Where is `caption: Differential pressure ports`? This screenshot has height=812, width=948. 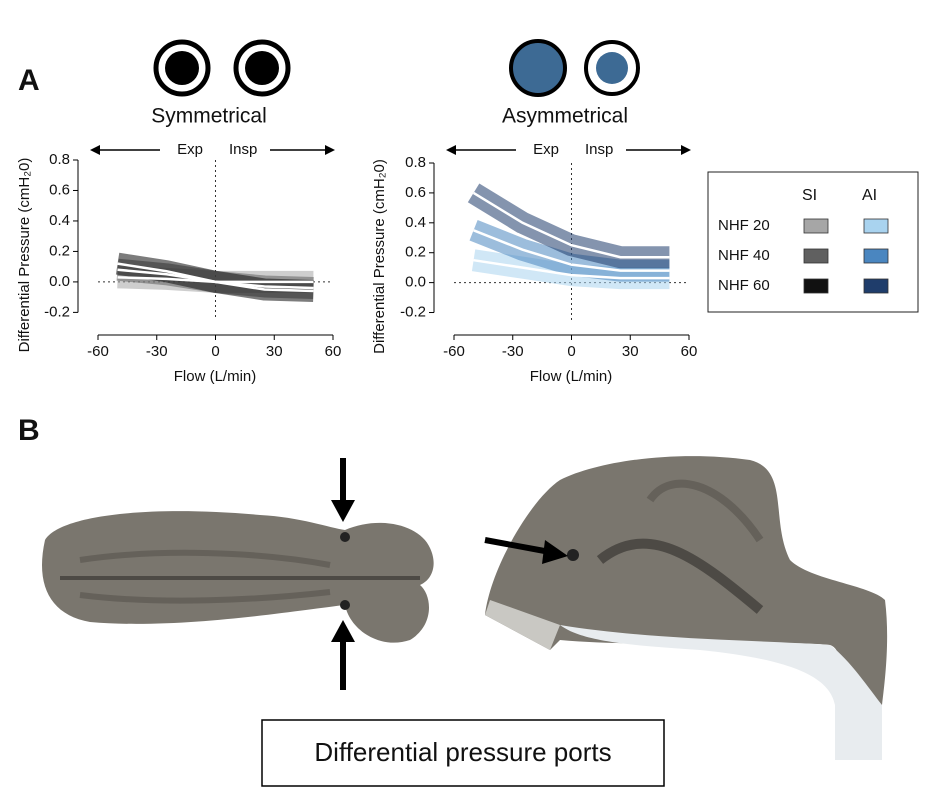
caption: Differential pressure ports is located at coordinates (462, 752).